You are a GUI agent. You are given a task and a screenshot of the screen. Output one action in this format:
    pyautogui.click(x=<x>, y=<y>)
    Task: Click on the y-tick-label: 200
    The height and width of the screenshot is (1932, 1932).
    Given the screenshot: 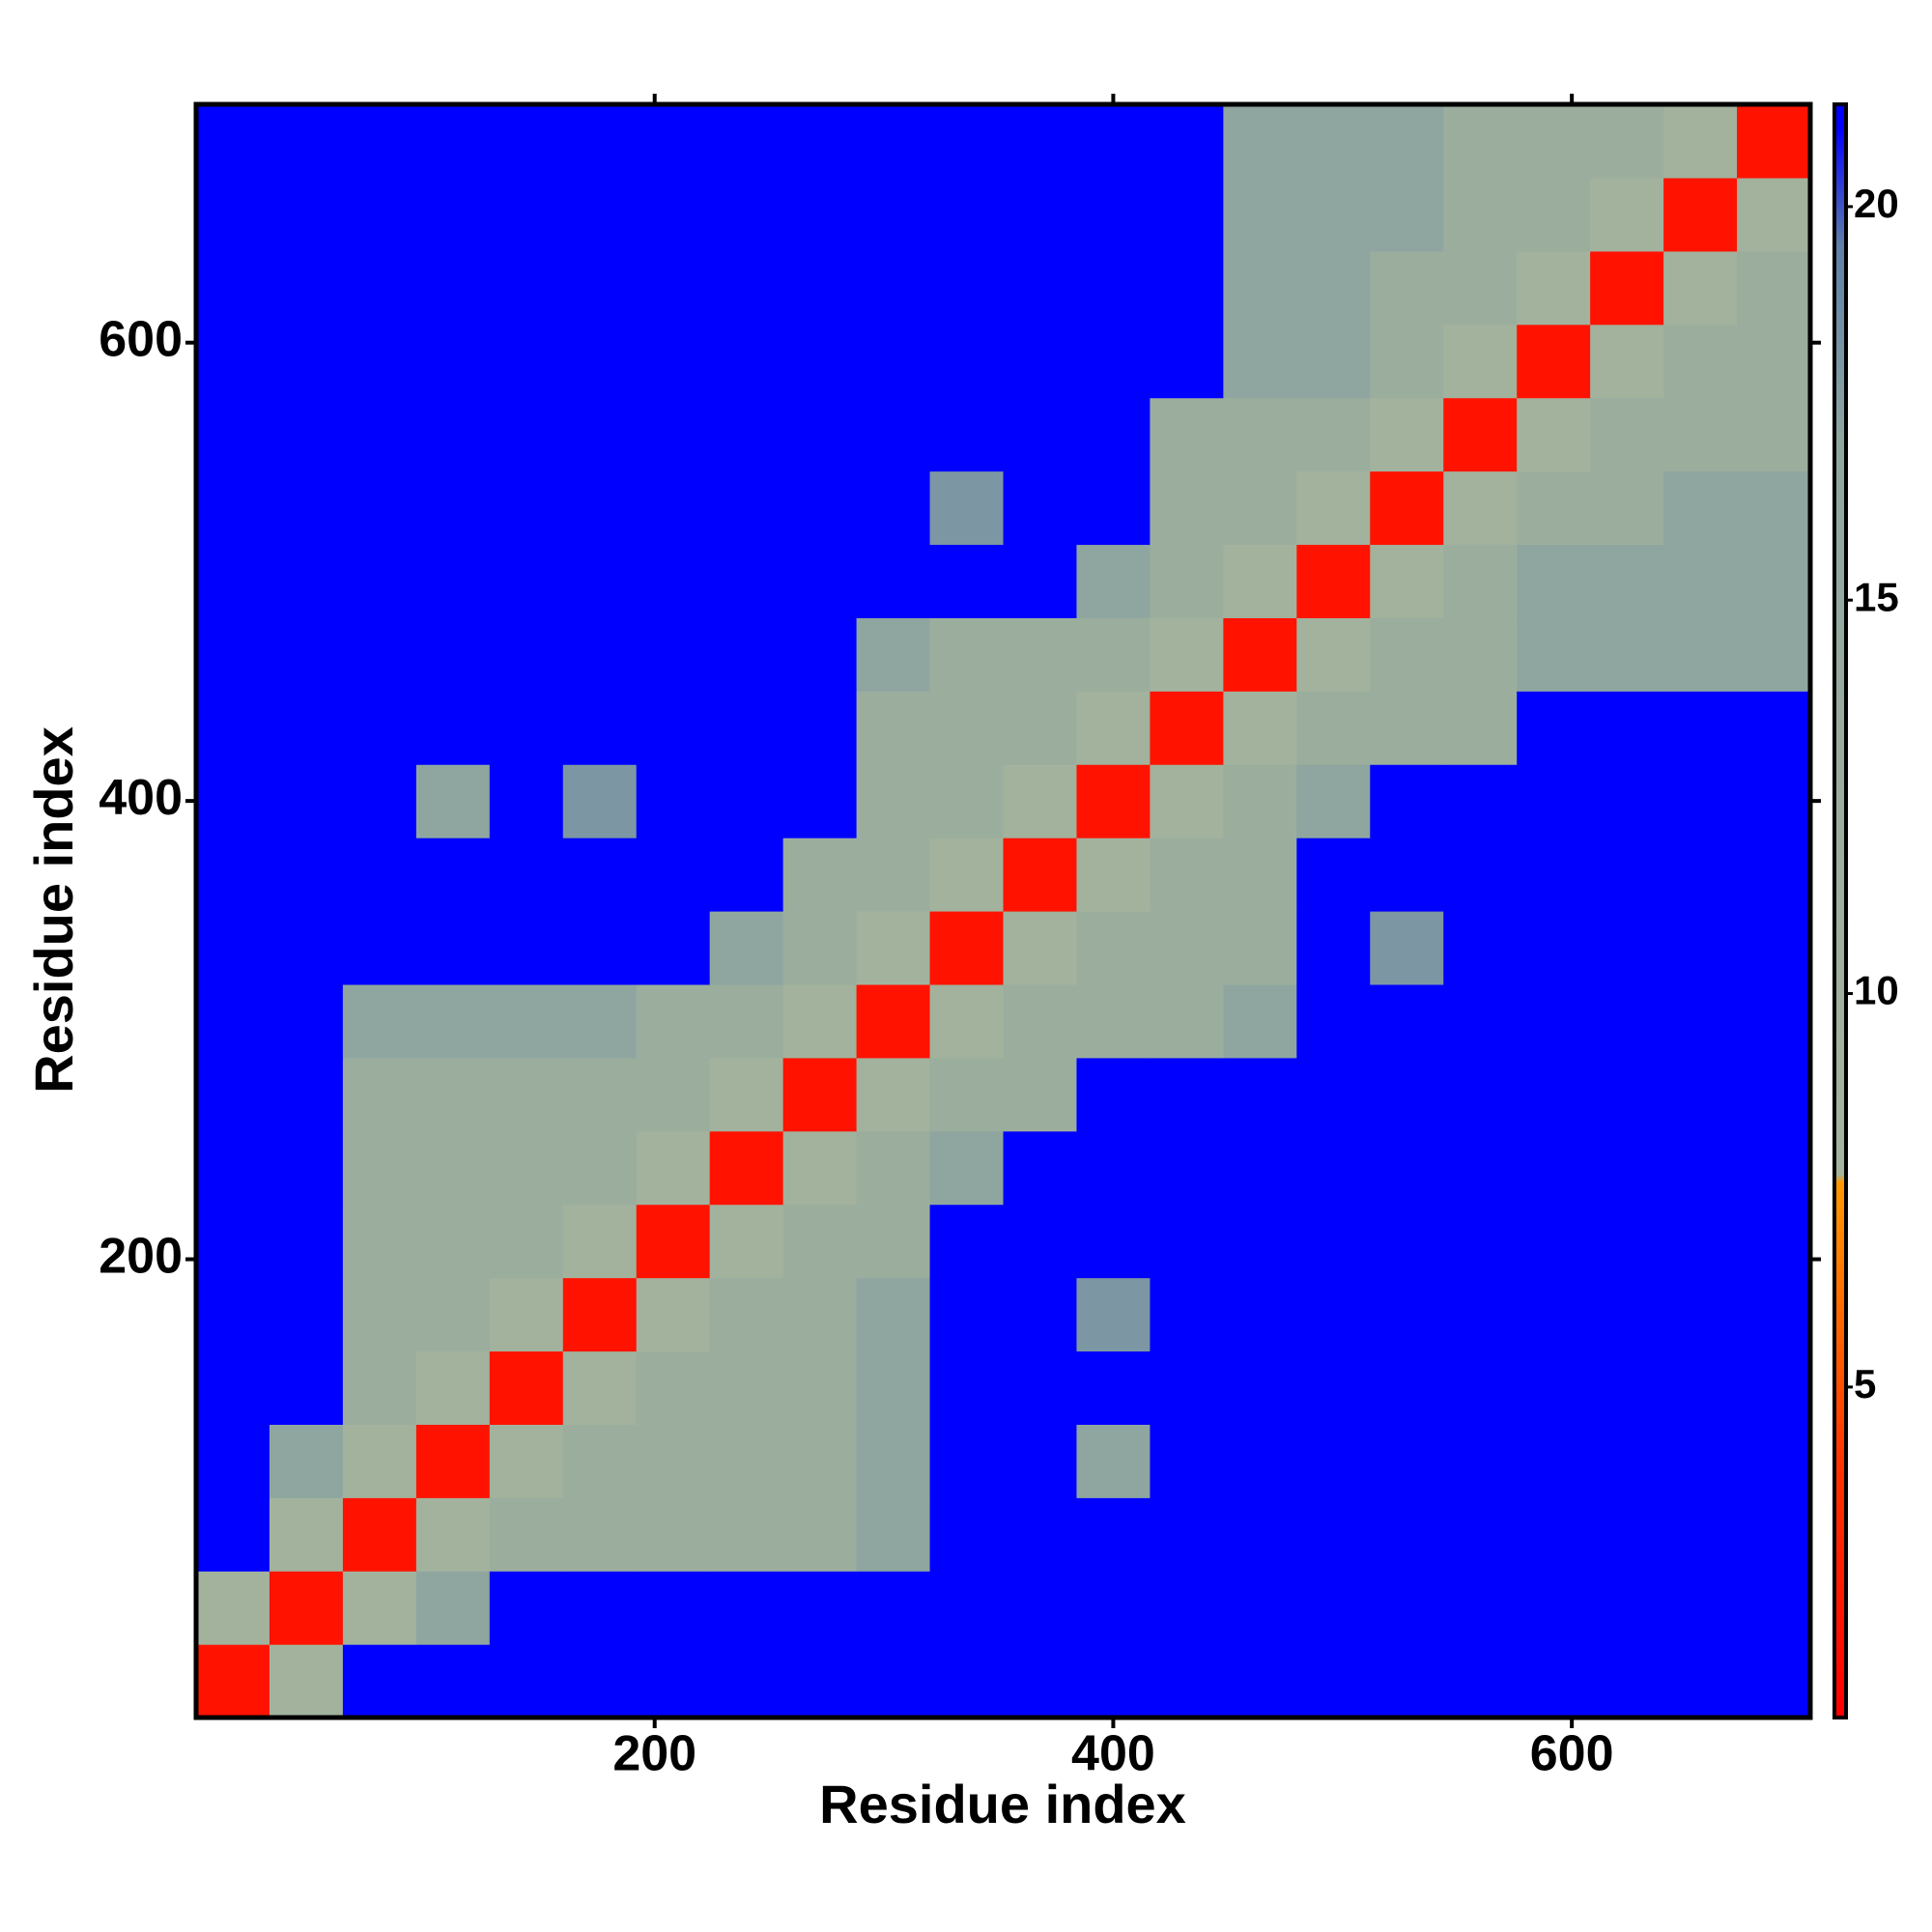 What is the action you would take?
    pyautogui.click(x=141, y=1256)
    